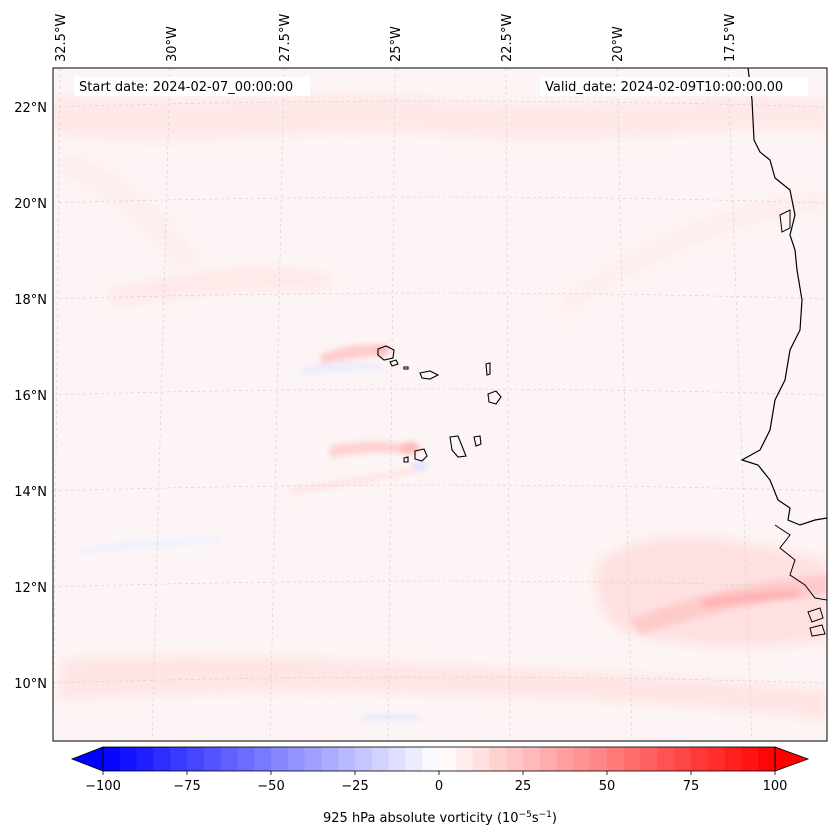  What do you see at coordinates (396, 44) in the screenshot?
I see `lon-tick-label: 25°W` at bounding box center [396, 44].